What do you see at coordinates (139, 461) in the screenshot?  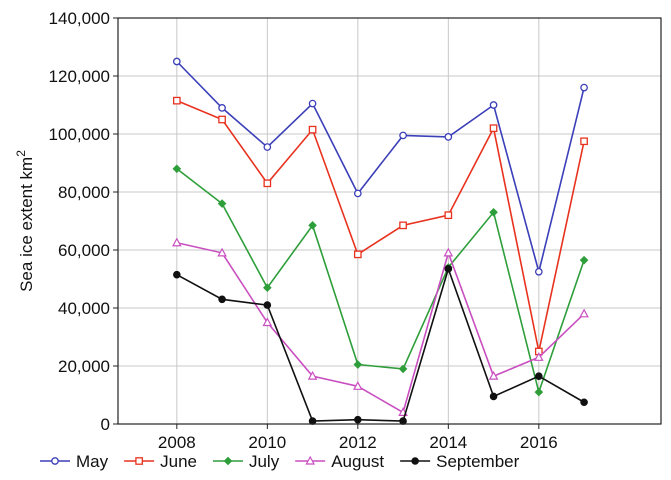 I see `legend-marker-june` at bounding box center [139, 461].